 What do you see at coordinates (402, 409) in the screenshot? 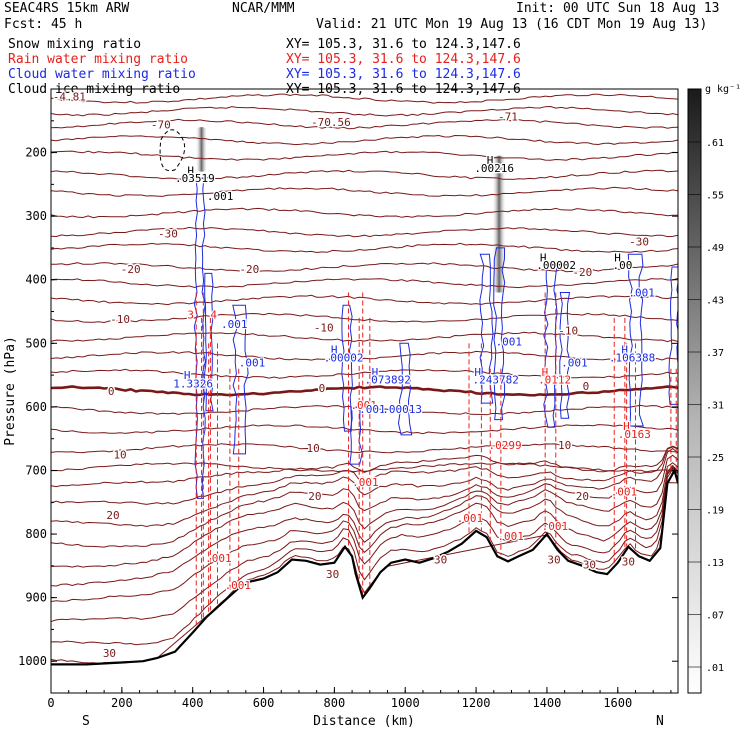
I see `extremum-label: .00013` at bounding box center [402, 409].